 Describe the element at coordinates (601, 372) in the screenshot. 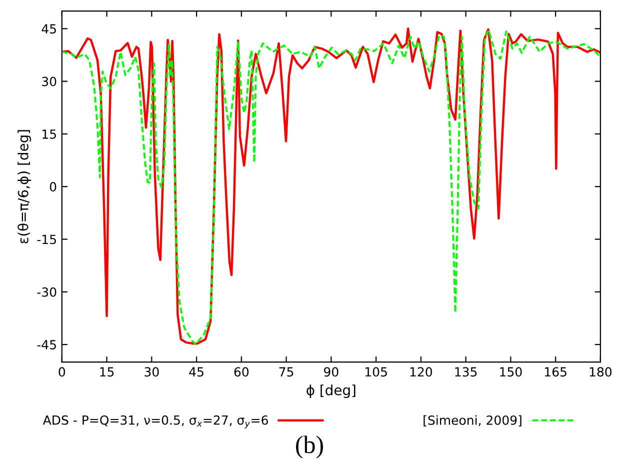

I see `x-tick-label: 180` at that location.